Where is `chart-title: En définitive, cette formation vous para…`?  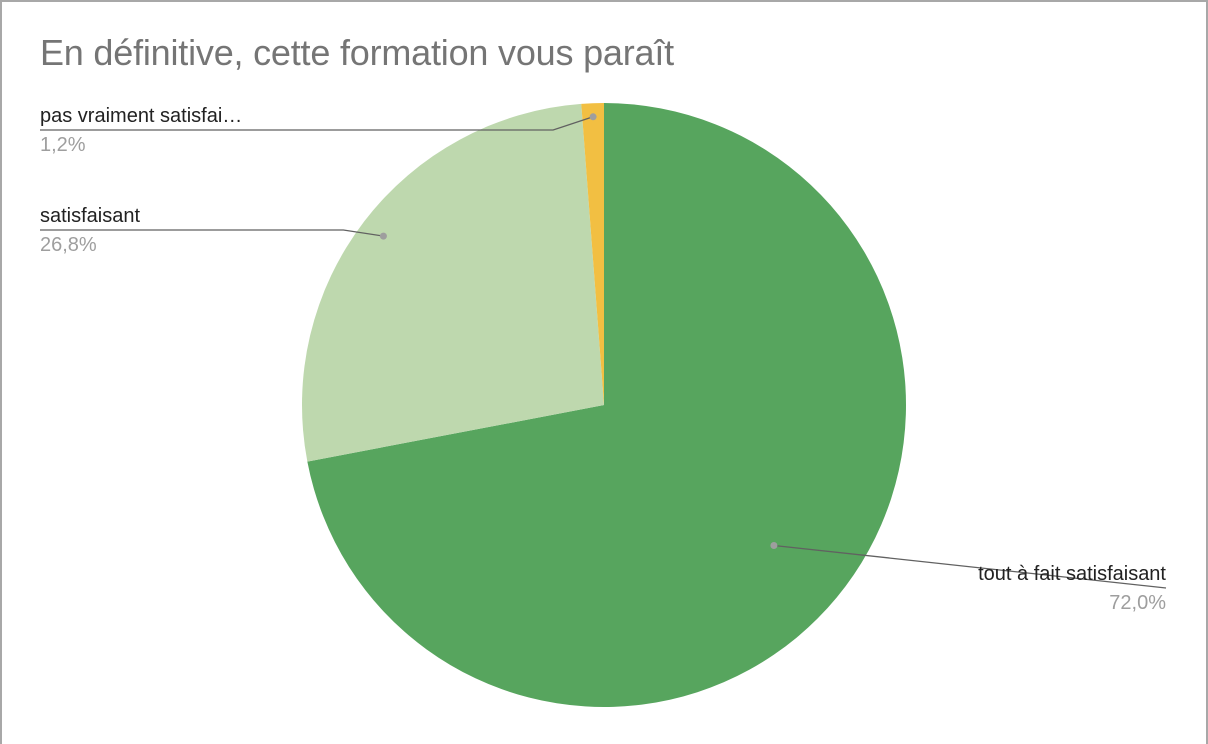
chart-title: En définitive, cette formation vous para… is located at coordinates (357, 52).